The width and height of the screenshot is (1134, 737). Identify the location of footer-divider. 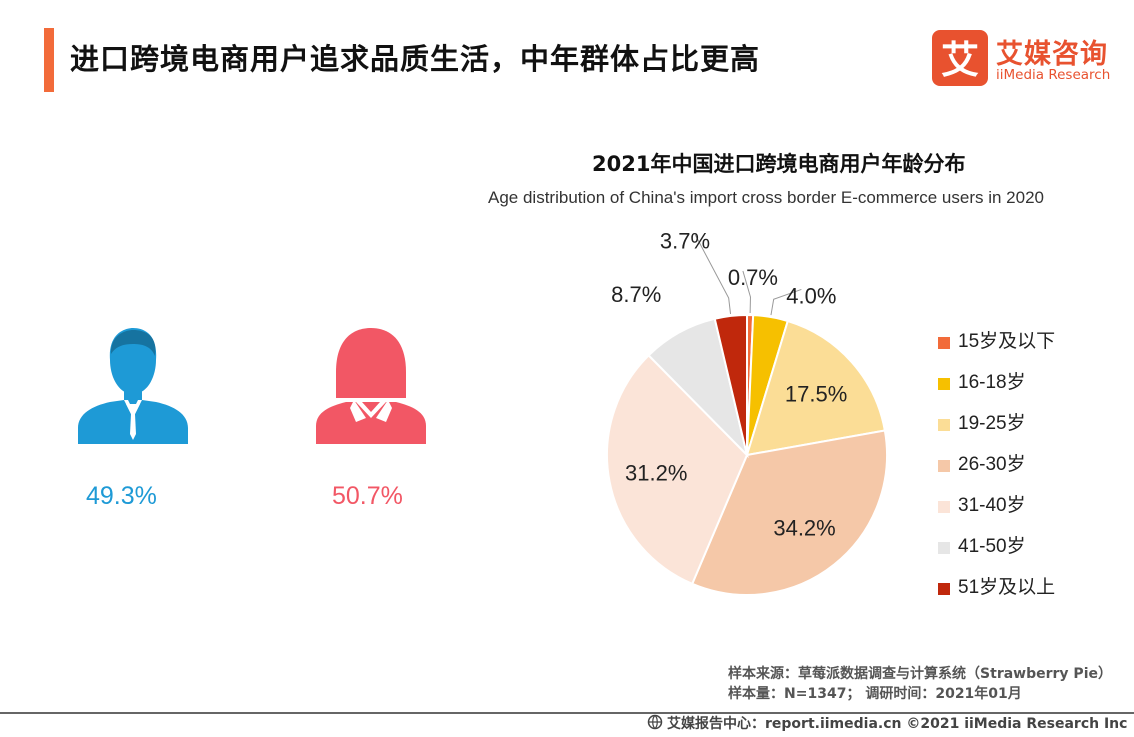
(567, 713).